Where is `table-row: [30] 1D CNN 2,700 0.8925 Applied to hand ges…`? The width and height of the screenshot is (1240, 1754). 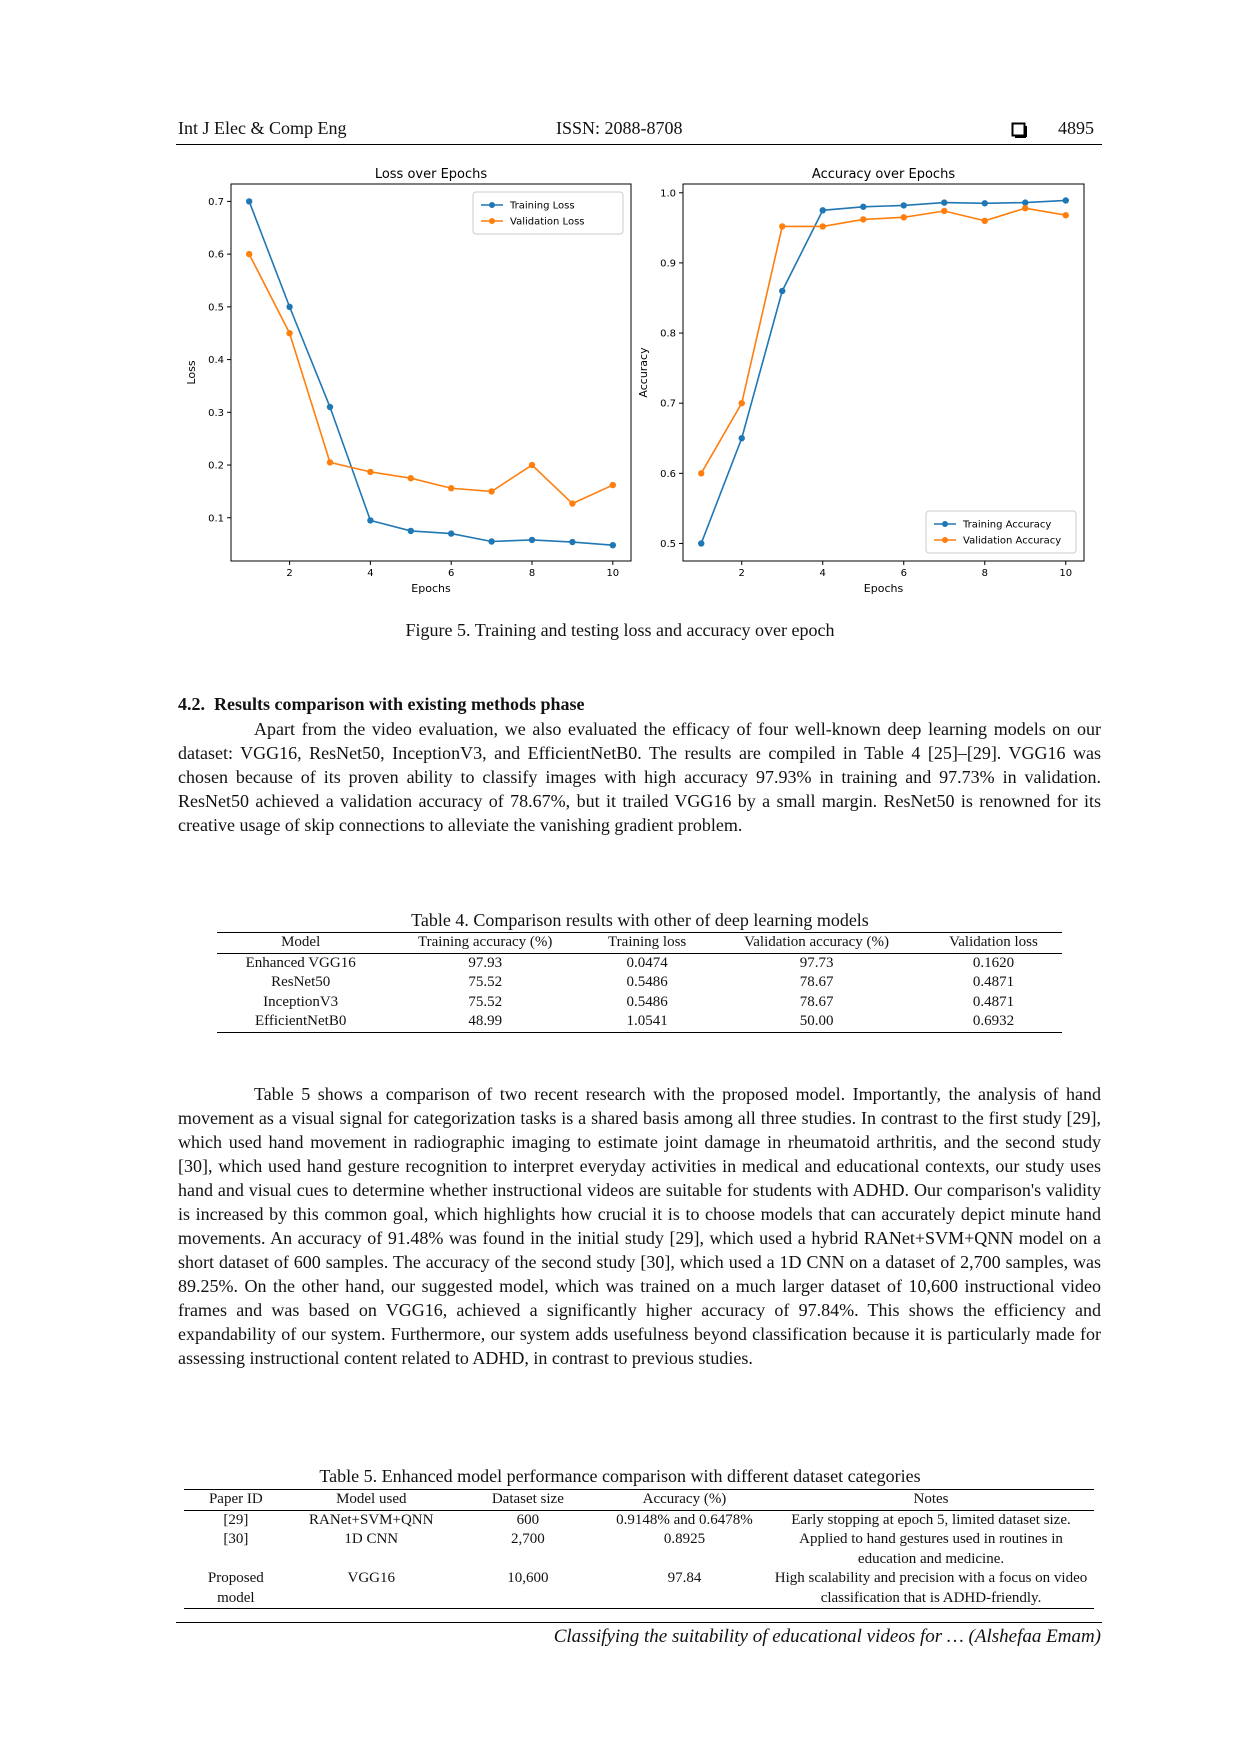
table-row: [30] 1D CNN 2,700 0.8925 Applied to hand ges… is located at coordinates (639, 1549).